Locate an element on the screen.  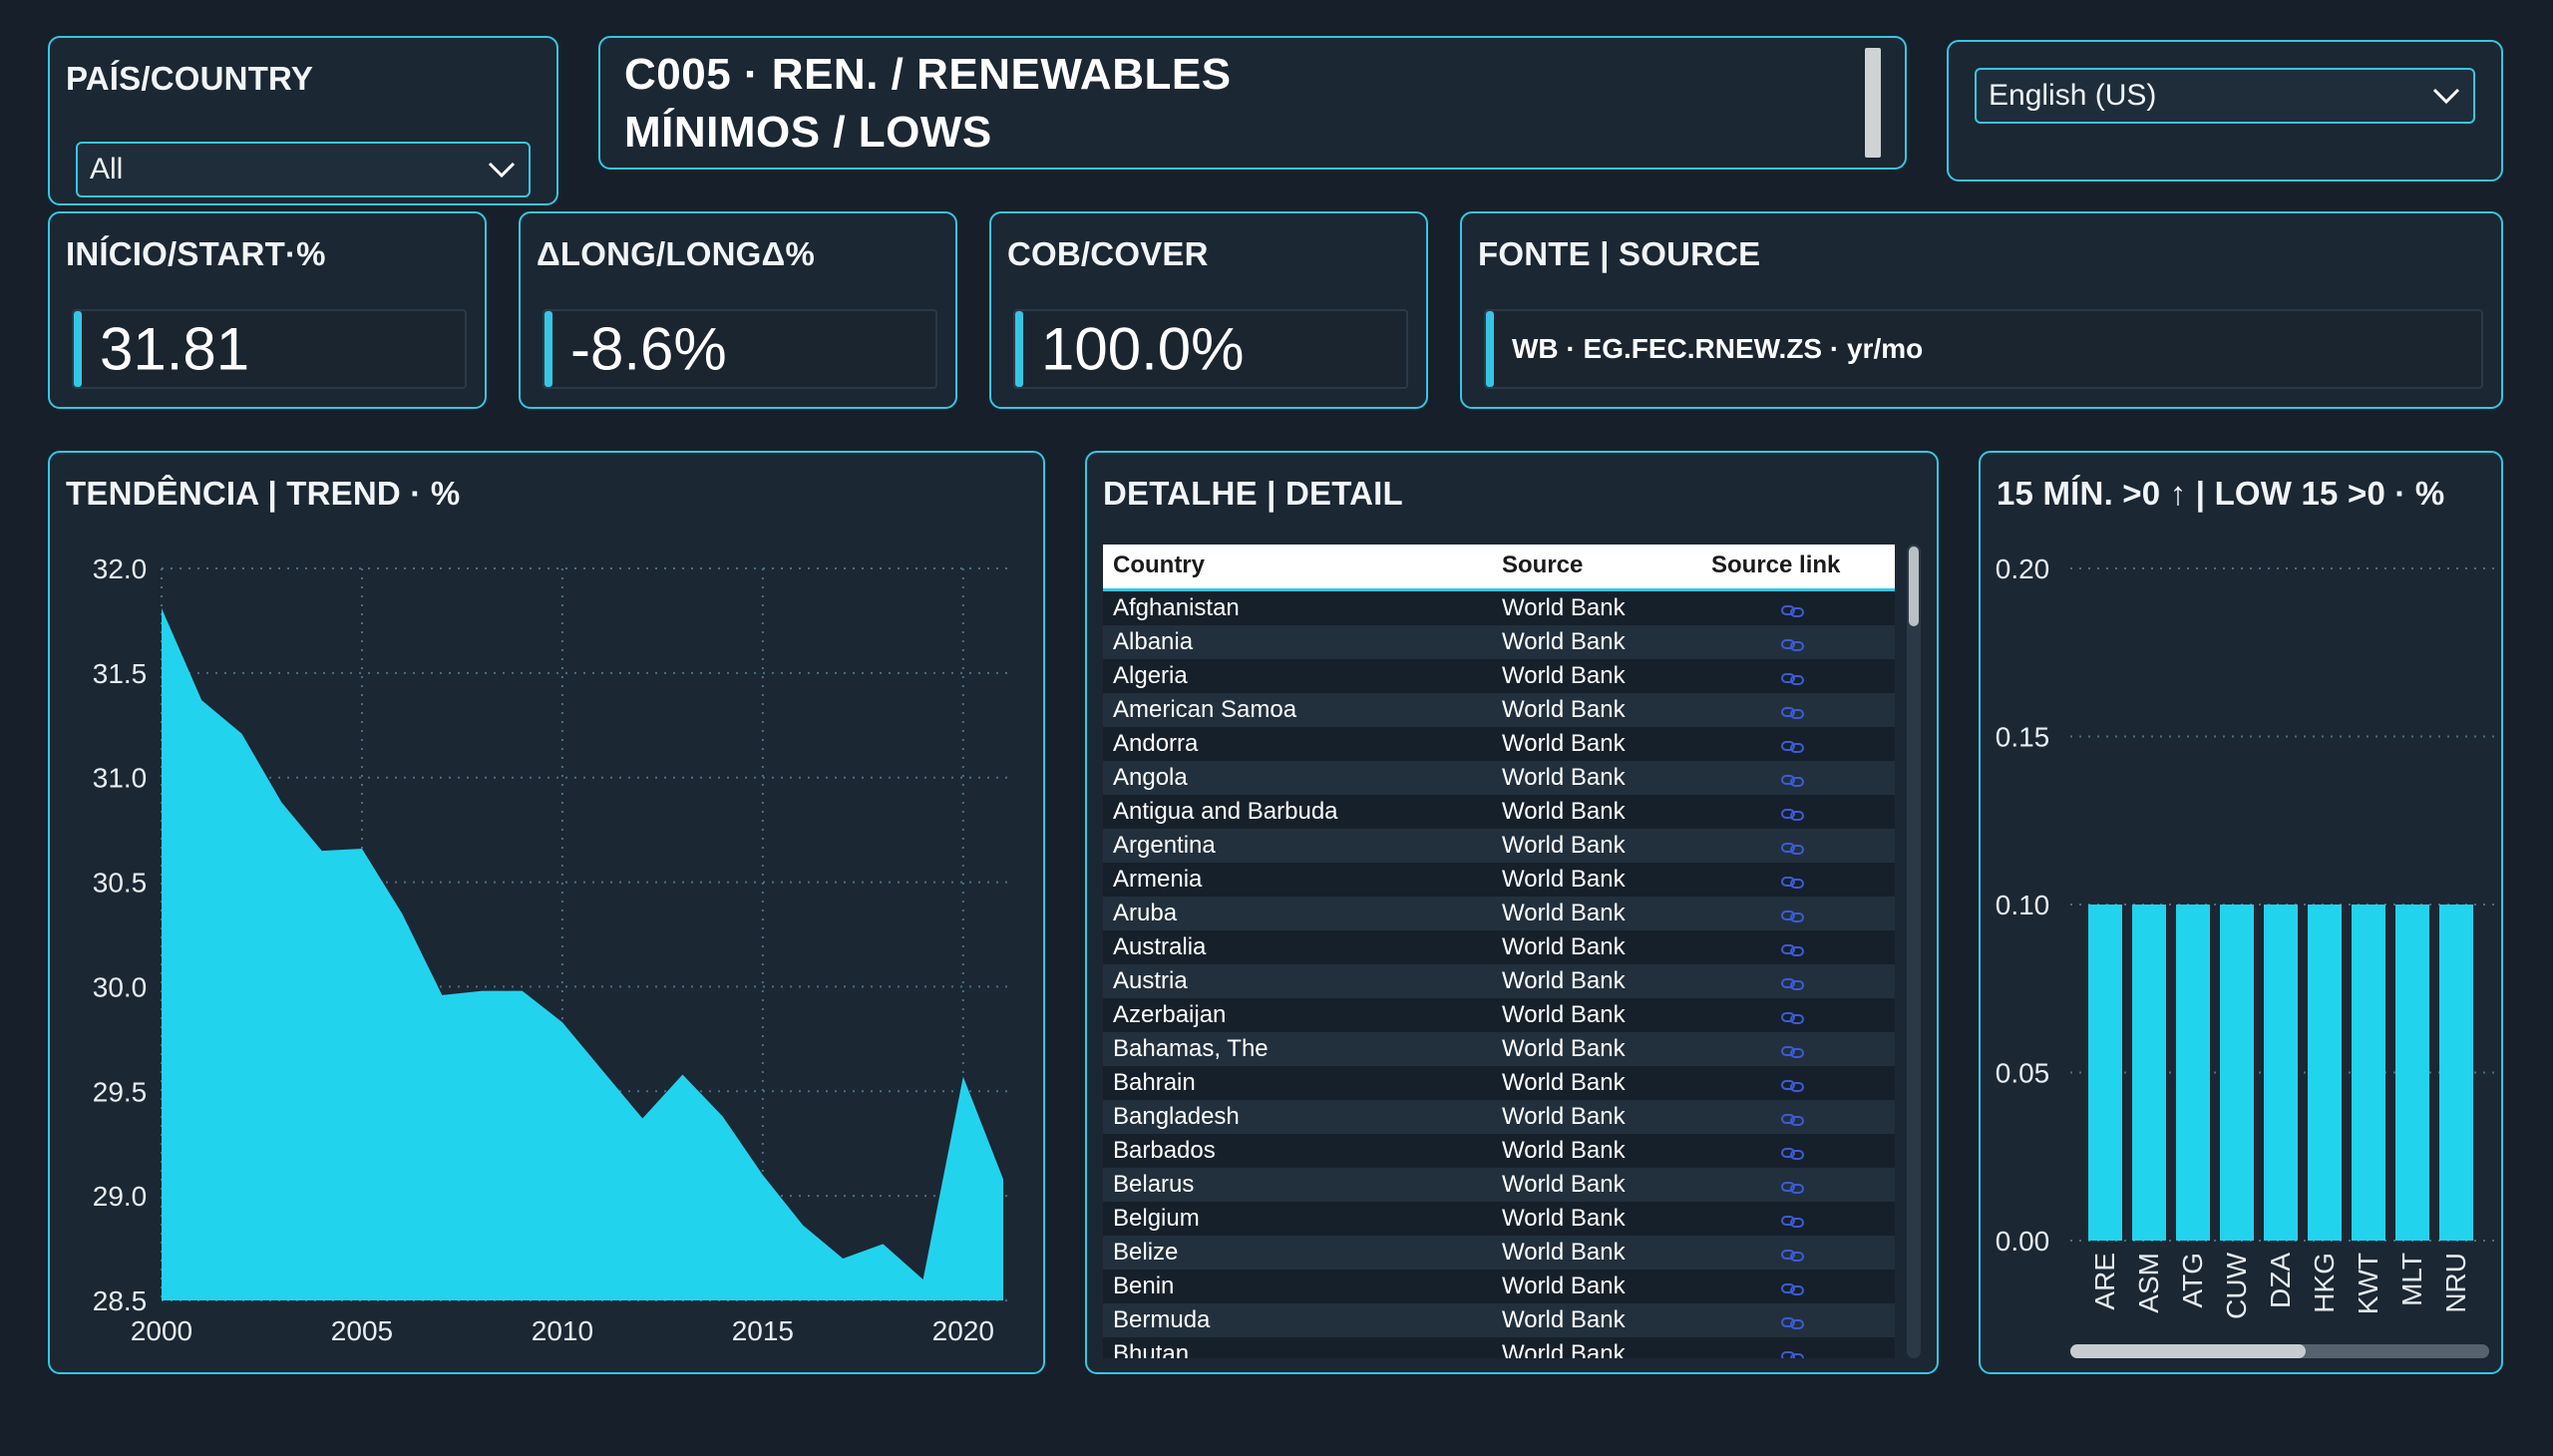
table-row: Armenia World Bank is located at coordinates (1499, 880).